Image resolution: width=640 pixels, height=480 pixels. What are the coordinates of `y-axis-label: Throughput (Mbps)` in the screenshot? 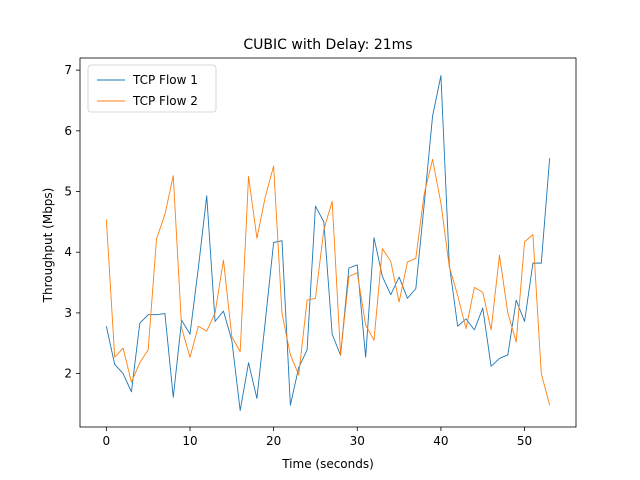 It's located at (48, 246).